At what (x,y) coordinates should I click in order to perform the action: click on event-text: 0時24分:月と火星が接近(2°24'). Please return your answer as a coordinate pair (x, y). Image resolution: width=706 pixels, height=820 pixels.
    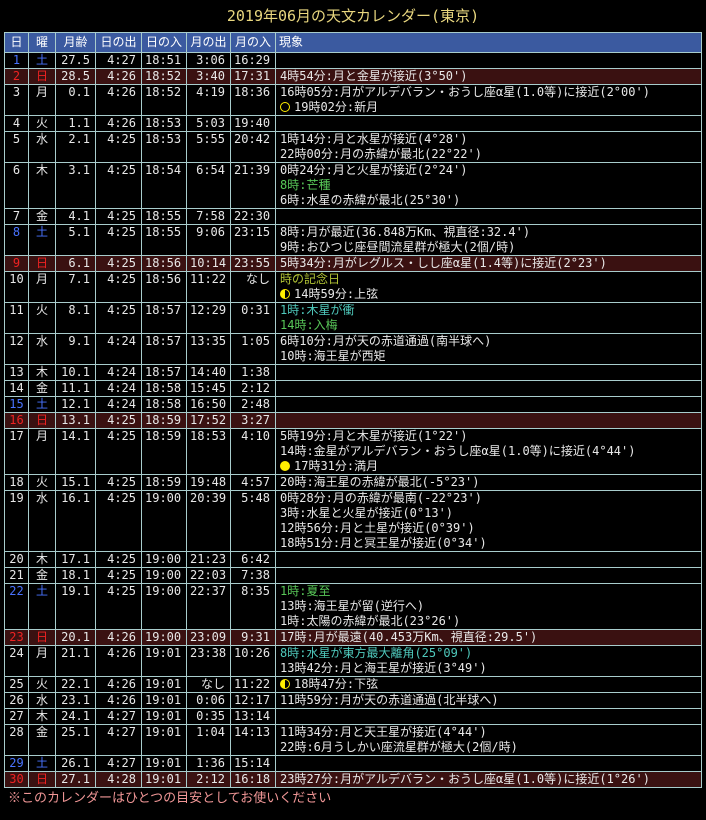
    Looking at the image, I should click on (374, 170).